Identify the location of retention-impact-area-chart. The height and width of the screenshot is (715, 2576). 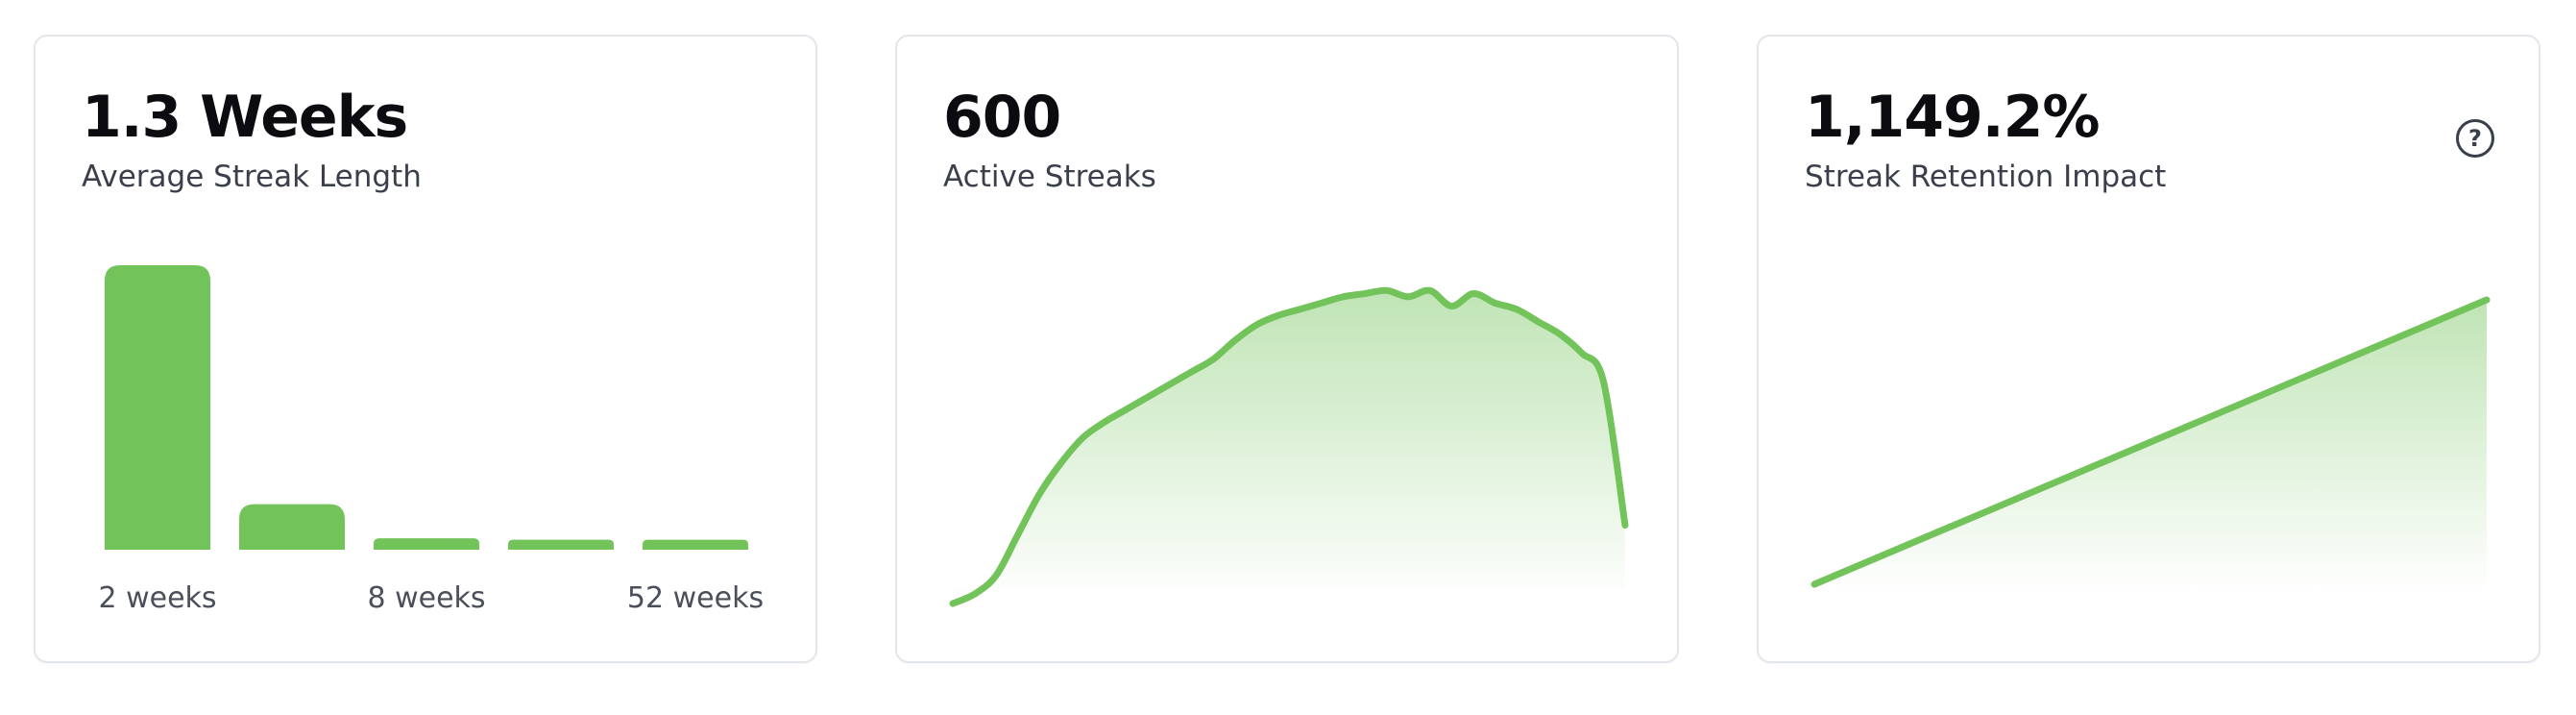
(2150, 444).